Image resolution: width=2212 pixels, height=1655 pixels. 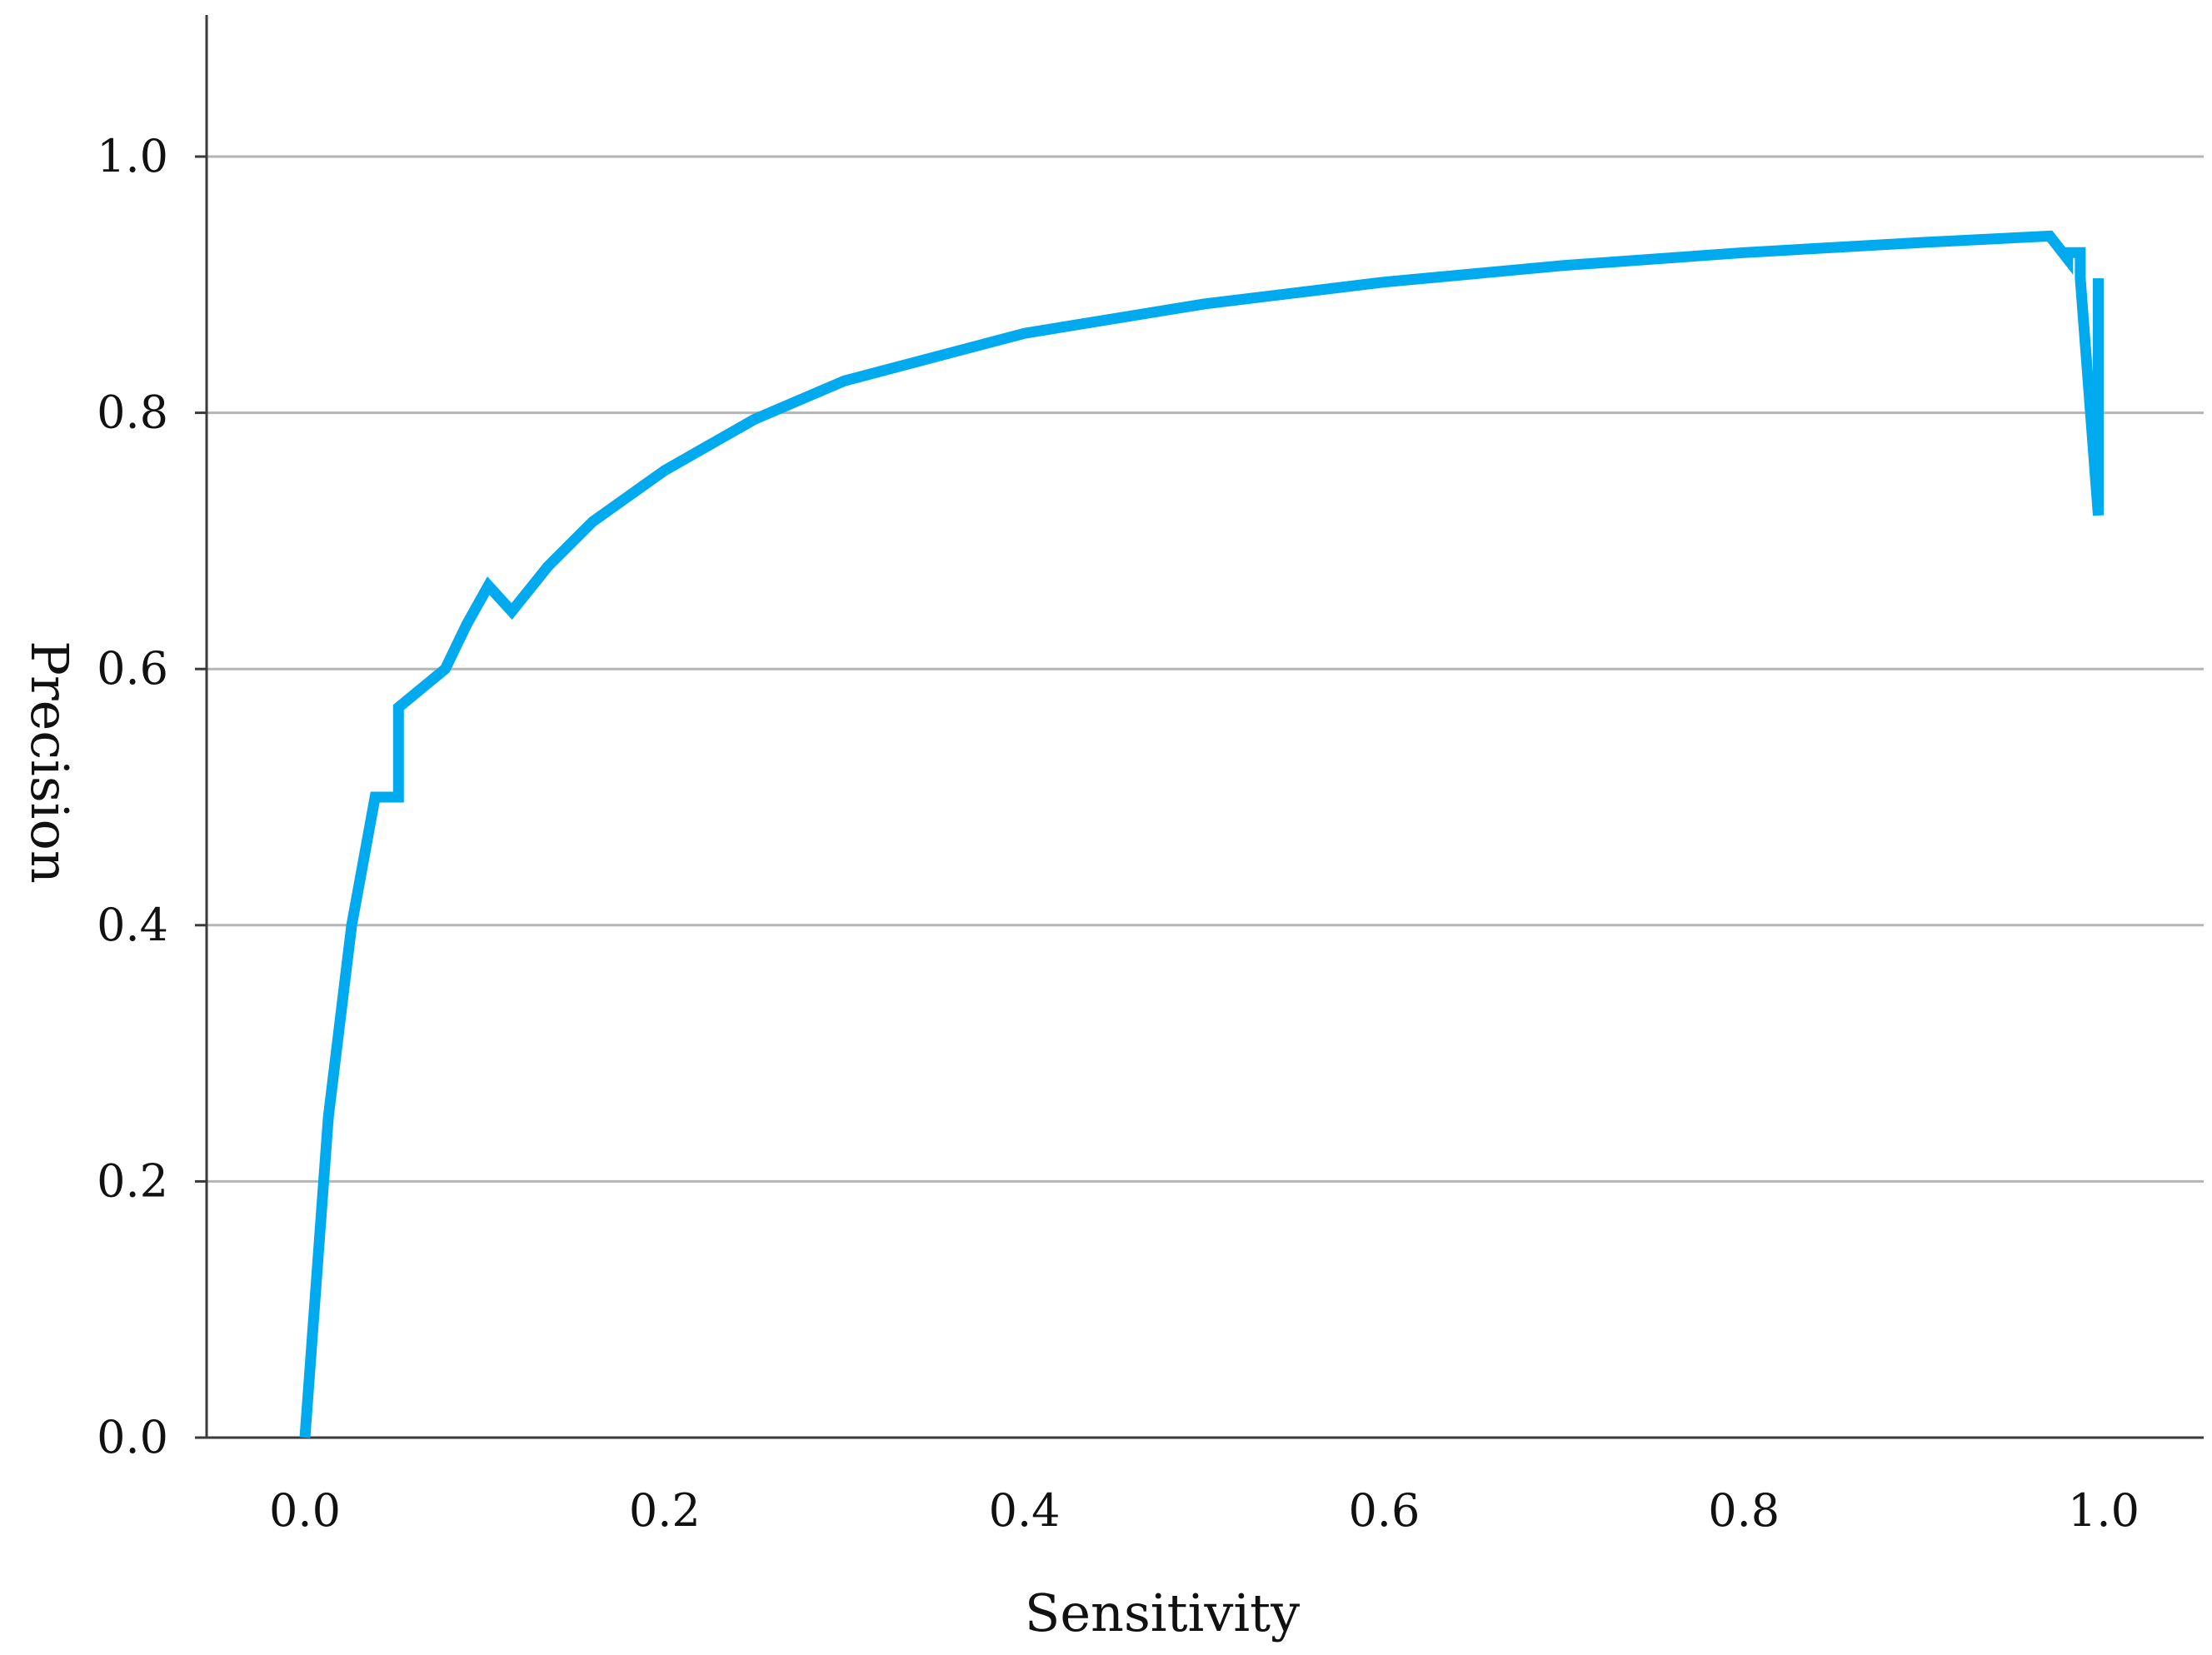 What do you see at coordinates (133, 925) in the screenshot?
I see `y-tick-label-2: 0.4` at bounding box center [133, 925].